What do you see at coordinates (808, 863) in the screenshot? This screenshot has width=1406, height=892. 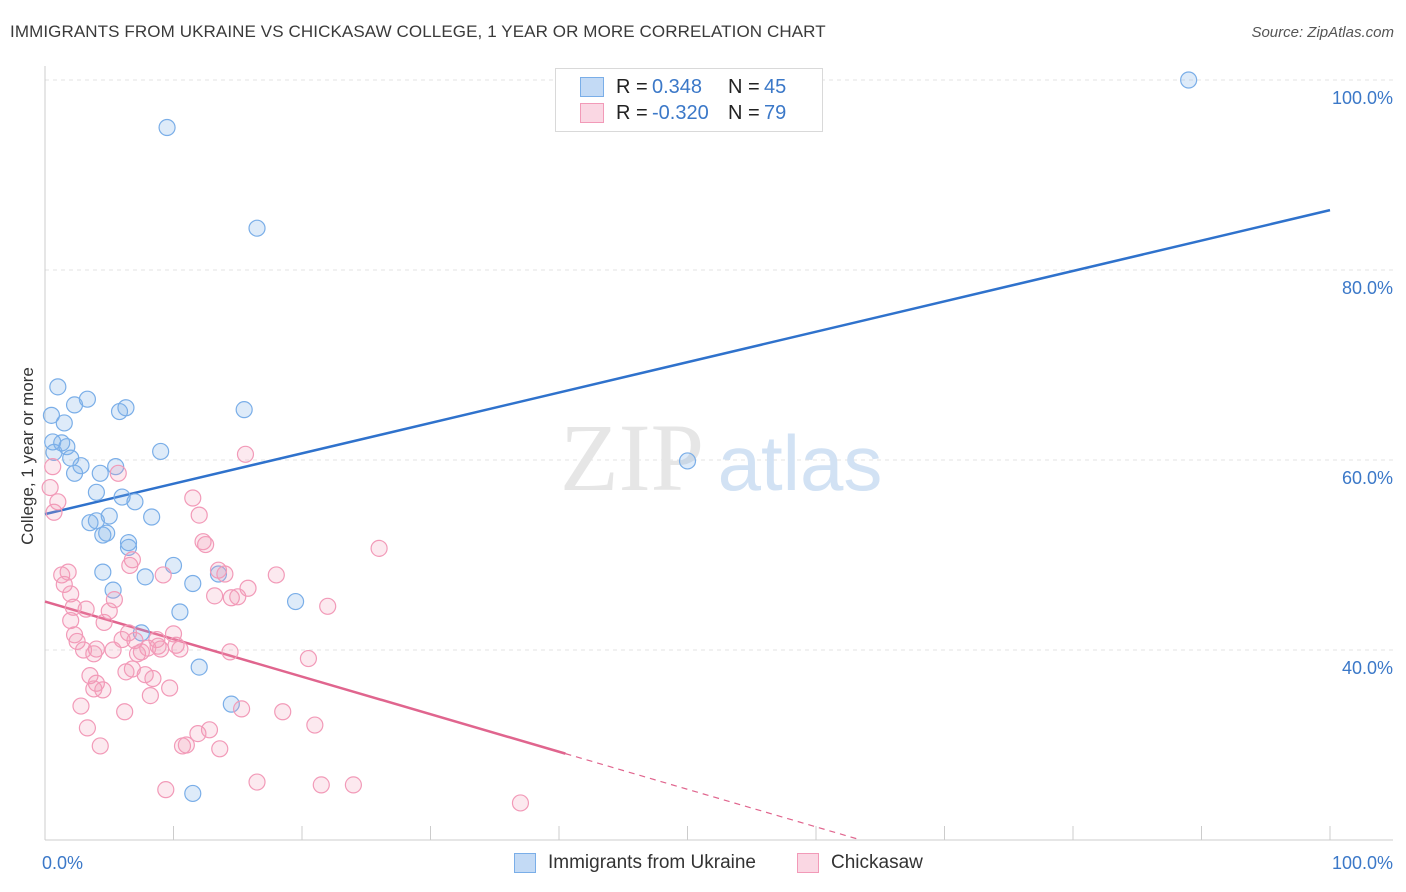 I see `bottom-legend-swatch-chickasaw` at bounding box center [808, 863].